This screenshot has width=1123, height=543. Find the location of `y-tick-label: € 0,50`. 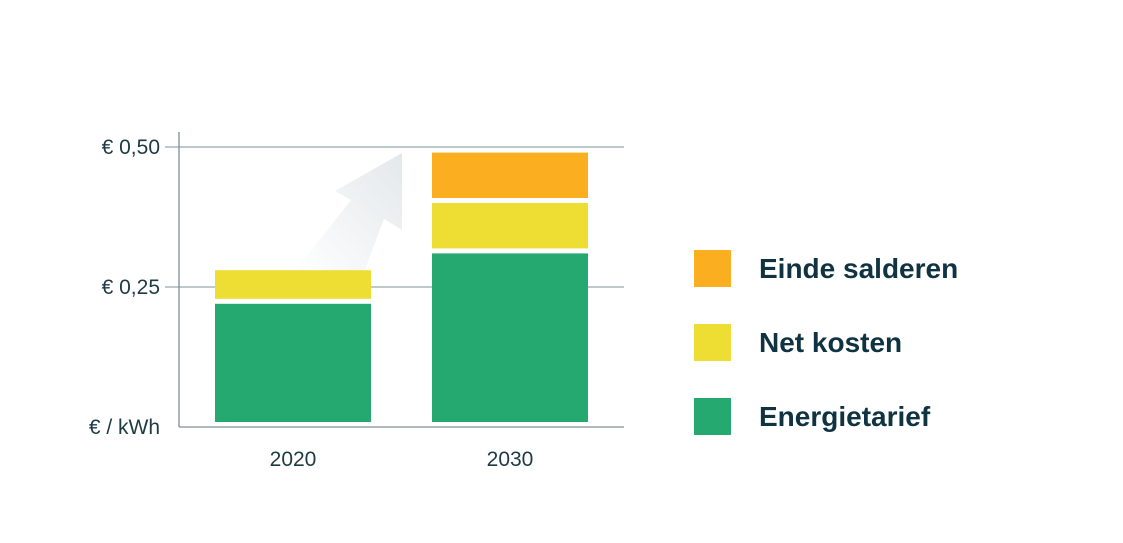

y-tick-label: € 0,50 is located at coordinates (131, 147).